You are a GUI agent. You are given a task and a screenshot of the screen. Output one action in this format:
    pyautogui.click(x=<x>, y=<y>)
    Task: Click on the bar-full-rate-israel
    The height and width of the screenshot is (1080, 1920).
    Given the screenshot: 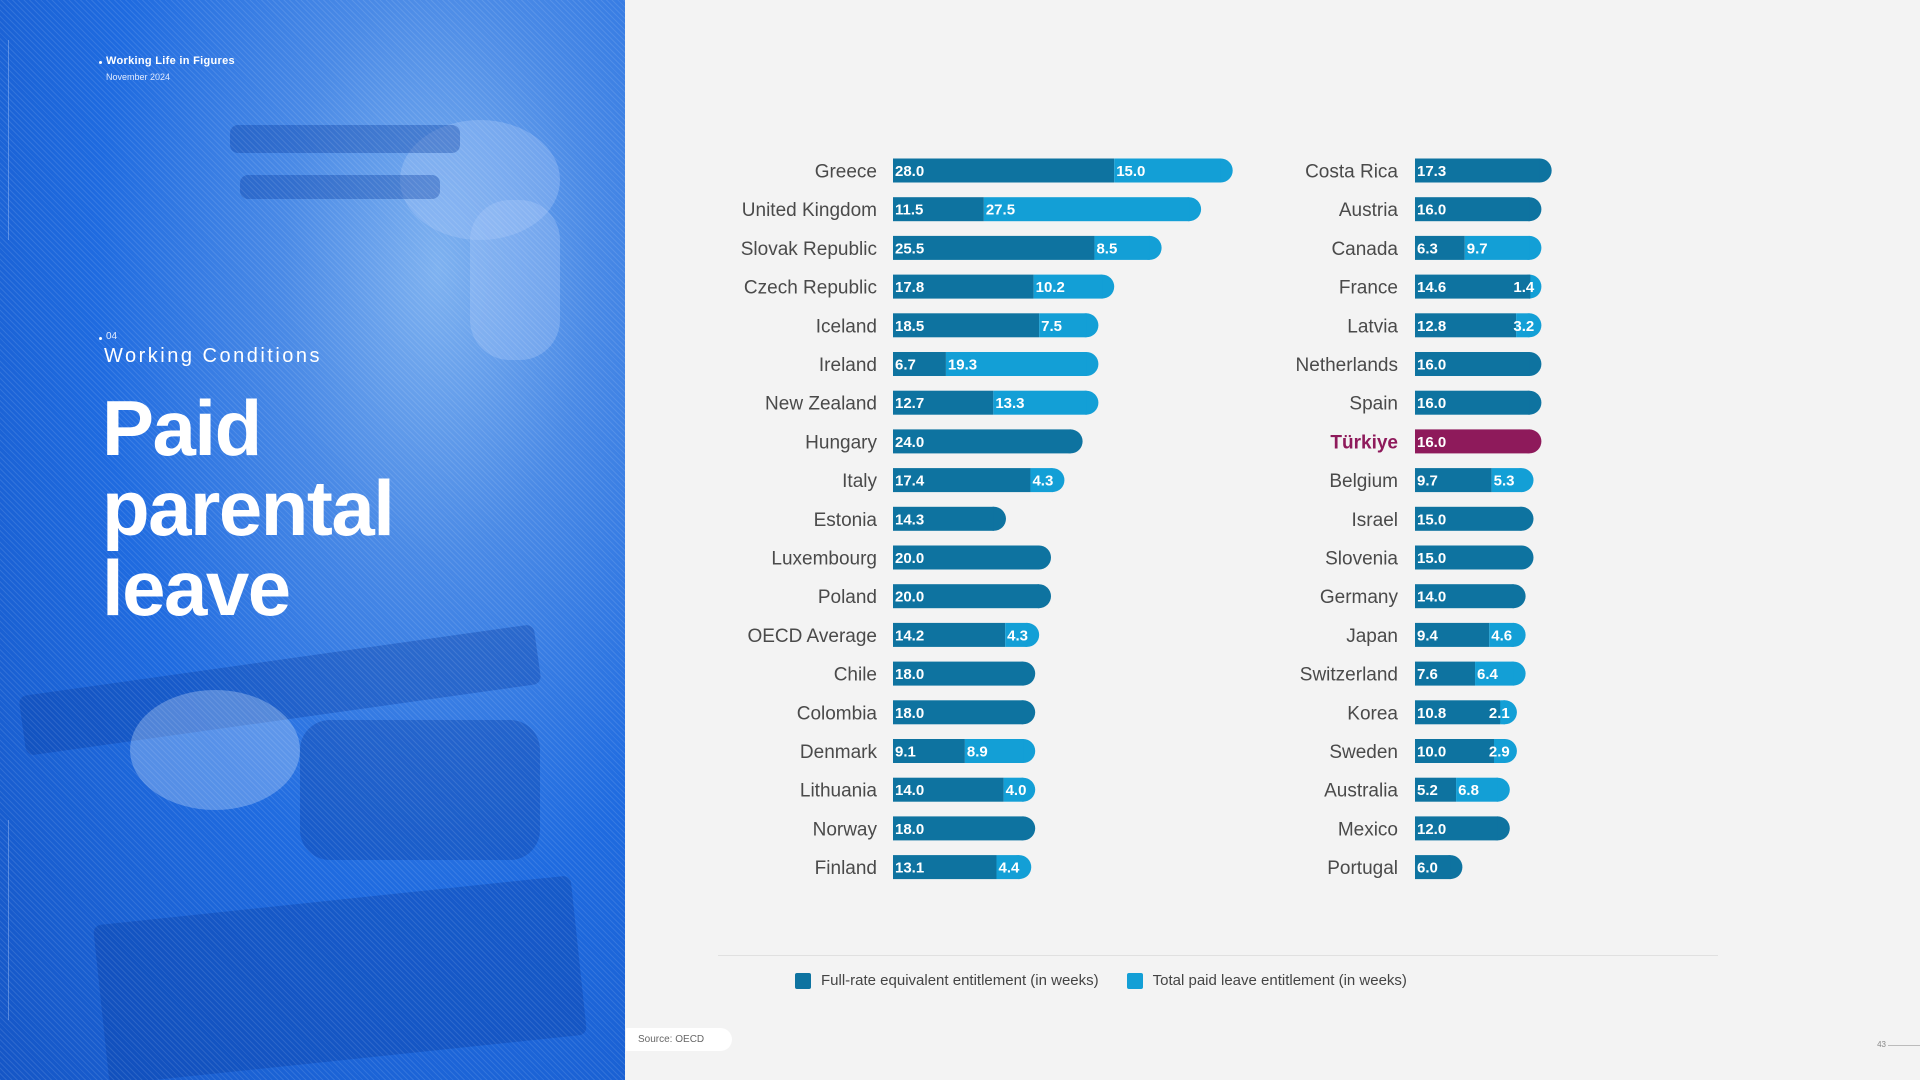 What is the action you would take?
    pyautogui.click(x=1468, y=518)
    